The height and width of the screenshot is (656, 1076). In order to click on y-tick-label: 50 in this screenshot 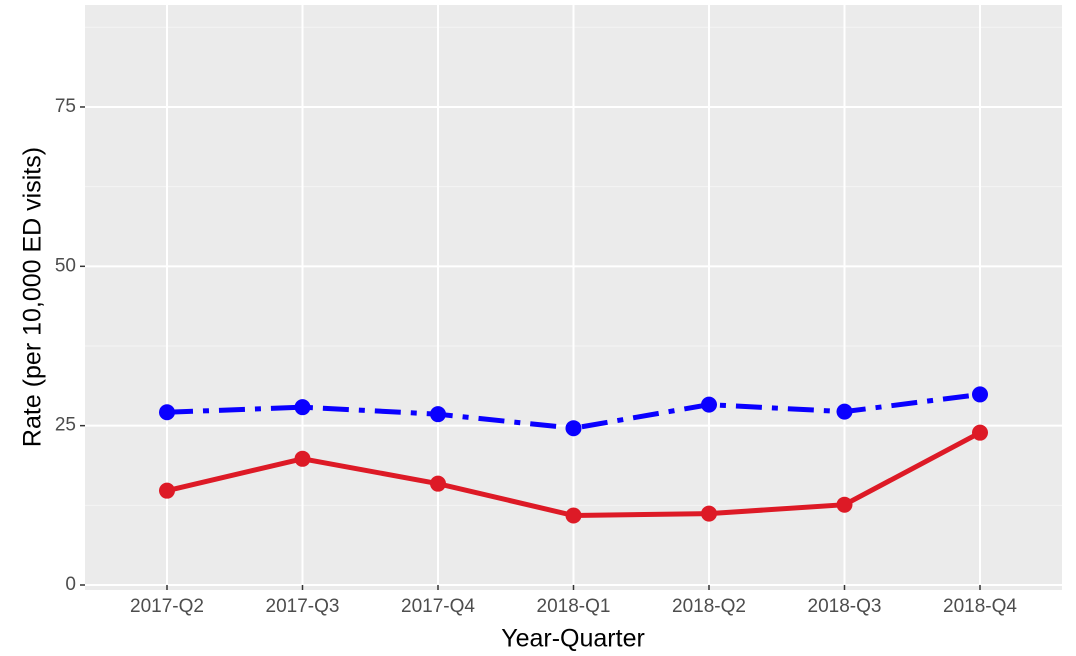, I will do `click(65, 265)`.